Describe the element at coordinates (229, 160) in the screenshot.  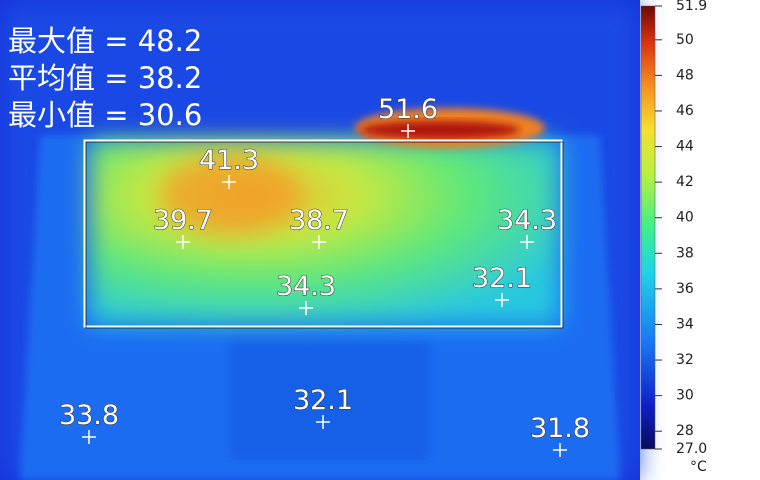
I see `spot-label: 41.3` at that location.